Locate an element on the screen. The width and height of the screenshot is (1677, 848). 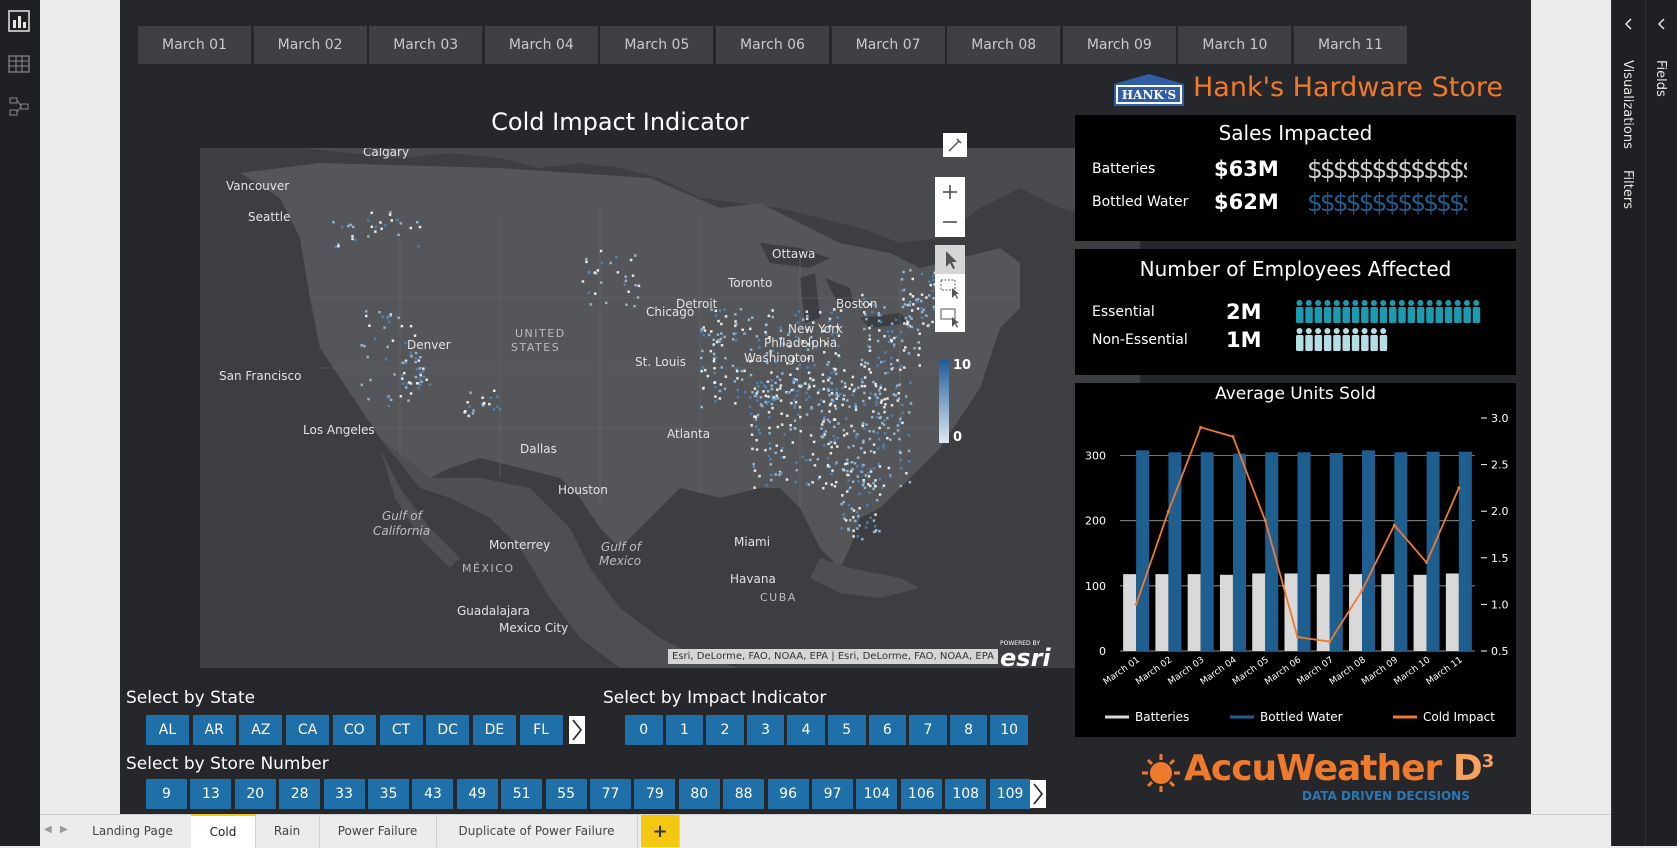
fields-pane: Fields is located at coordinates (1661, 423).